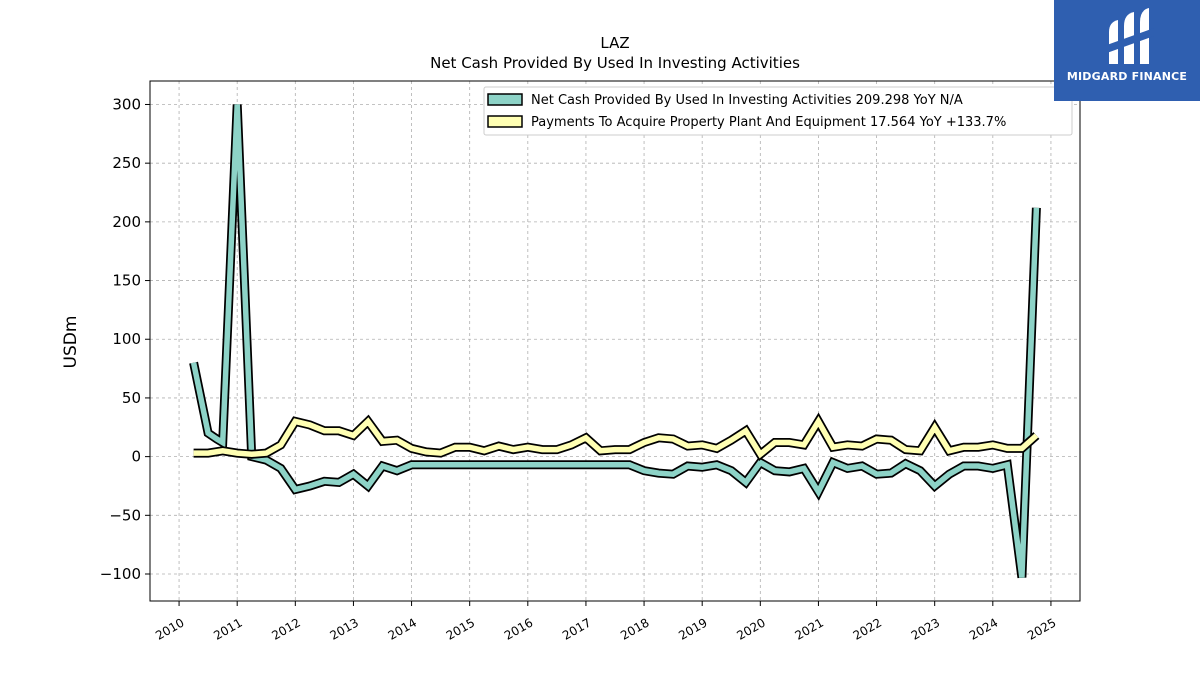 This screenshot has height=675, width=1200. Describe the element at coordinates (402, 628) in the screenshot. I see `x-tick-label: 2014` at that location.